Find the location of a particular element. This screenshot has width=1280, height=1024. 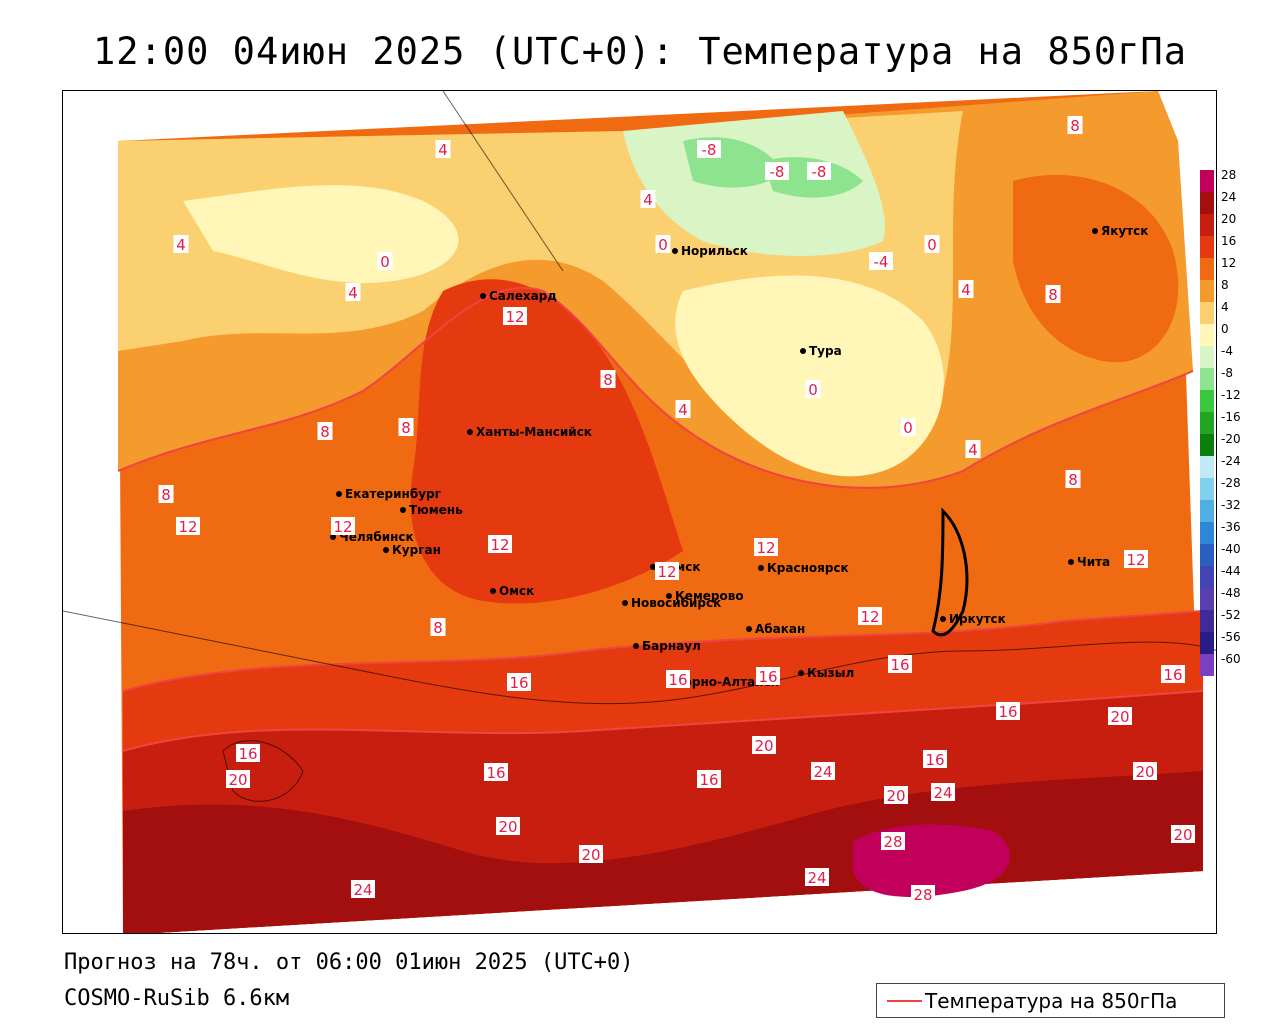

city-label: Челябинск is located at coordinates (376, 537).